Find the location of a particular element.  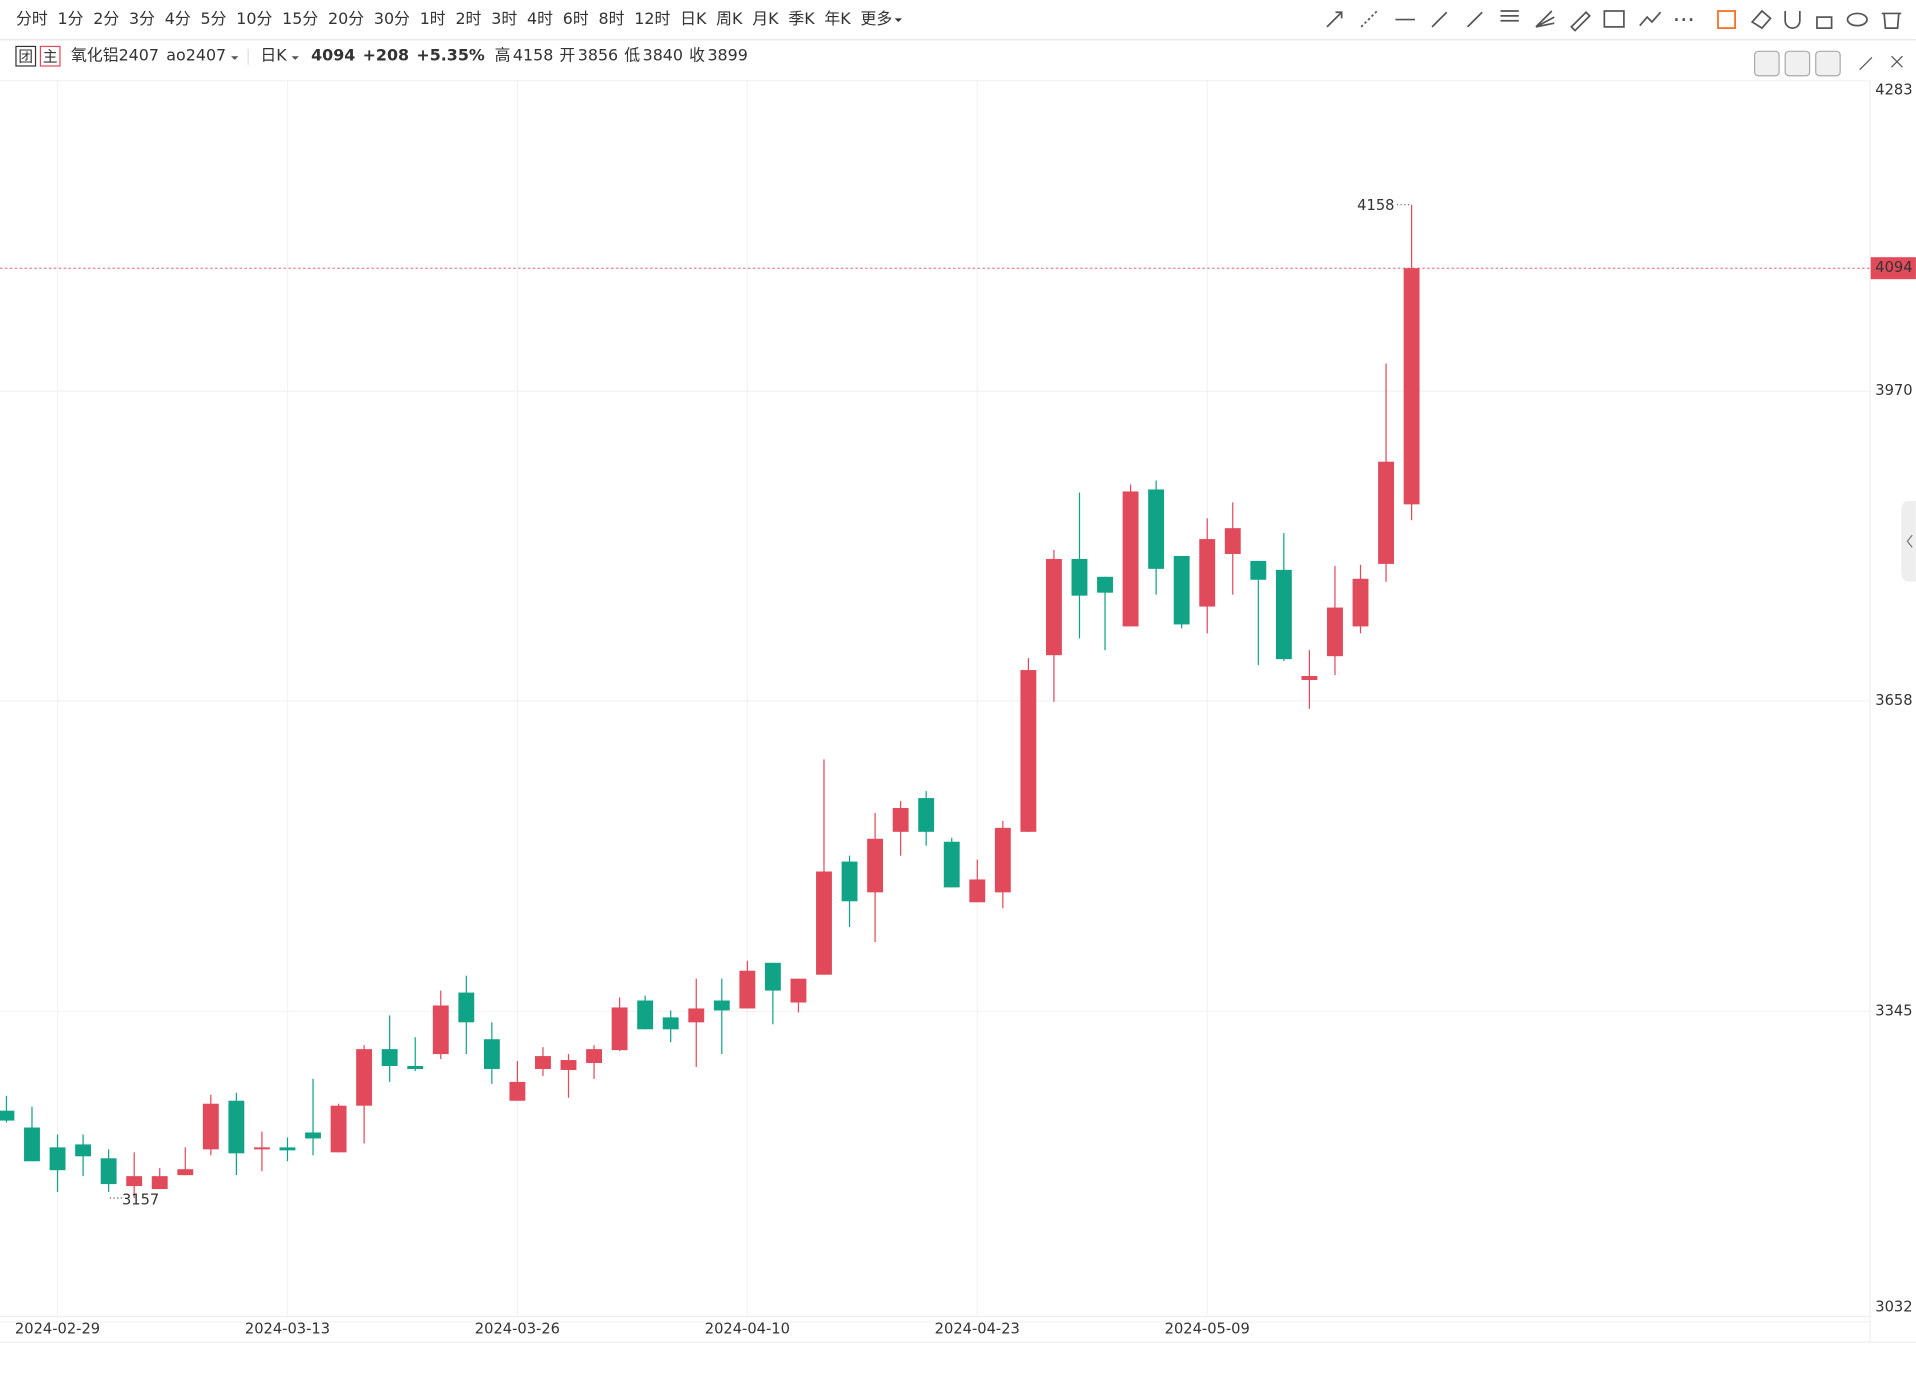

tool-fan is located at coordinates (1545, 19).